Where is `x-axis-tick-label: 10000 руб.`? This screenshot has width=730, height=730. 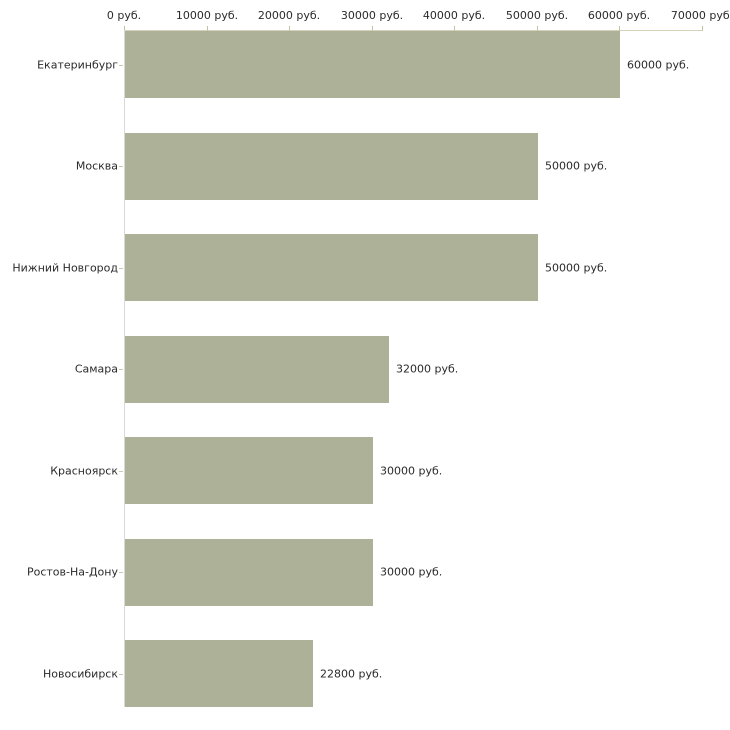 x-axis-tick-label: 10000 руб. is located at coordinates (207, 15).